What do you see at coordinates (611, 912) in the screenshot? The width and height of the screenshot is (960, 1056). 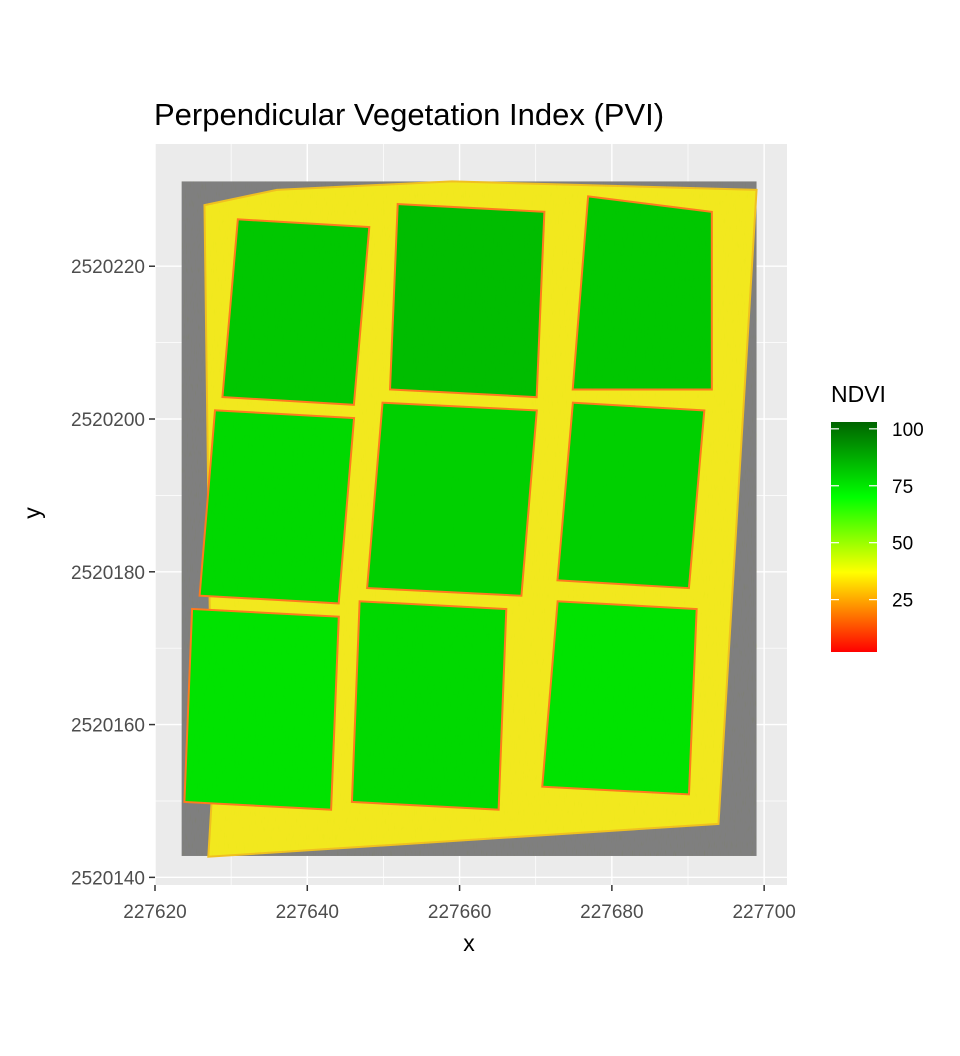 I see `x-tick-label: 227680` at bounding box center [611, 912].